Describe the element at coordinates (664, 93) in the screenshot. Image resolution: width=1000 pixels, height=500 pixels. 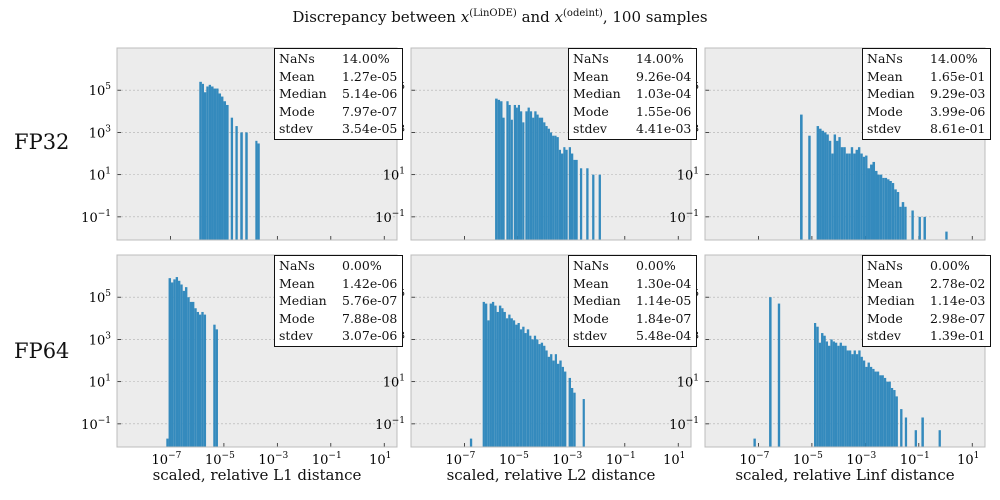
I see `stat-value: 1.03e-04` at that location.